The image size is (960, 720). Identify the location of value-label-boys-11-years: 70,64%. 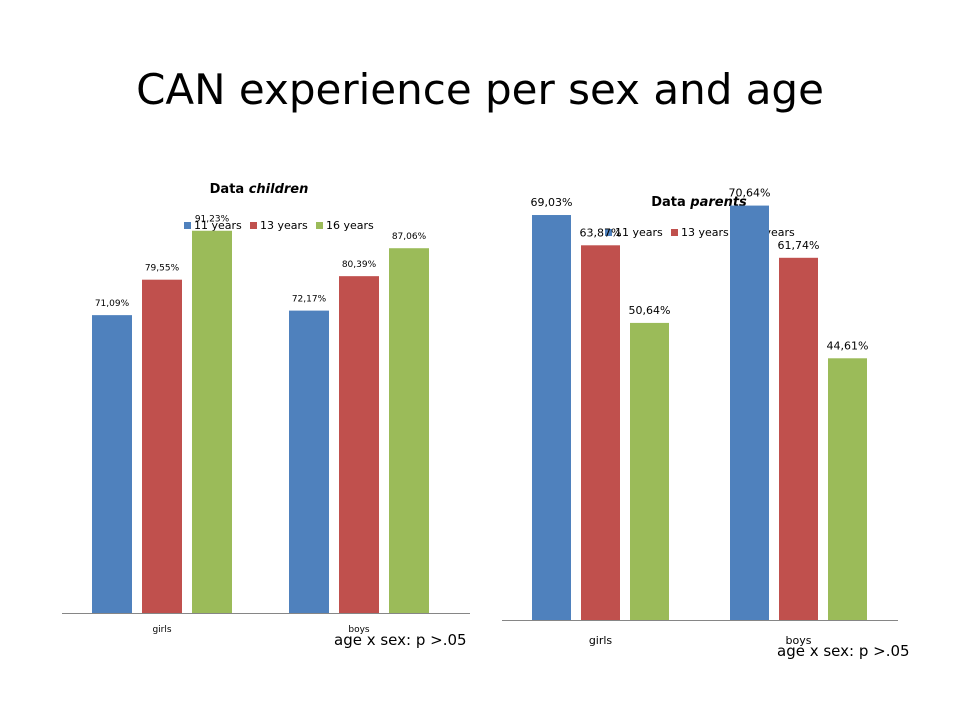
(750, 193).